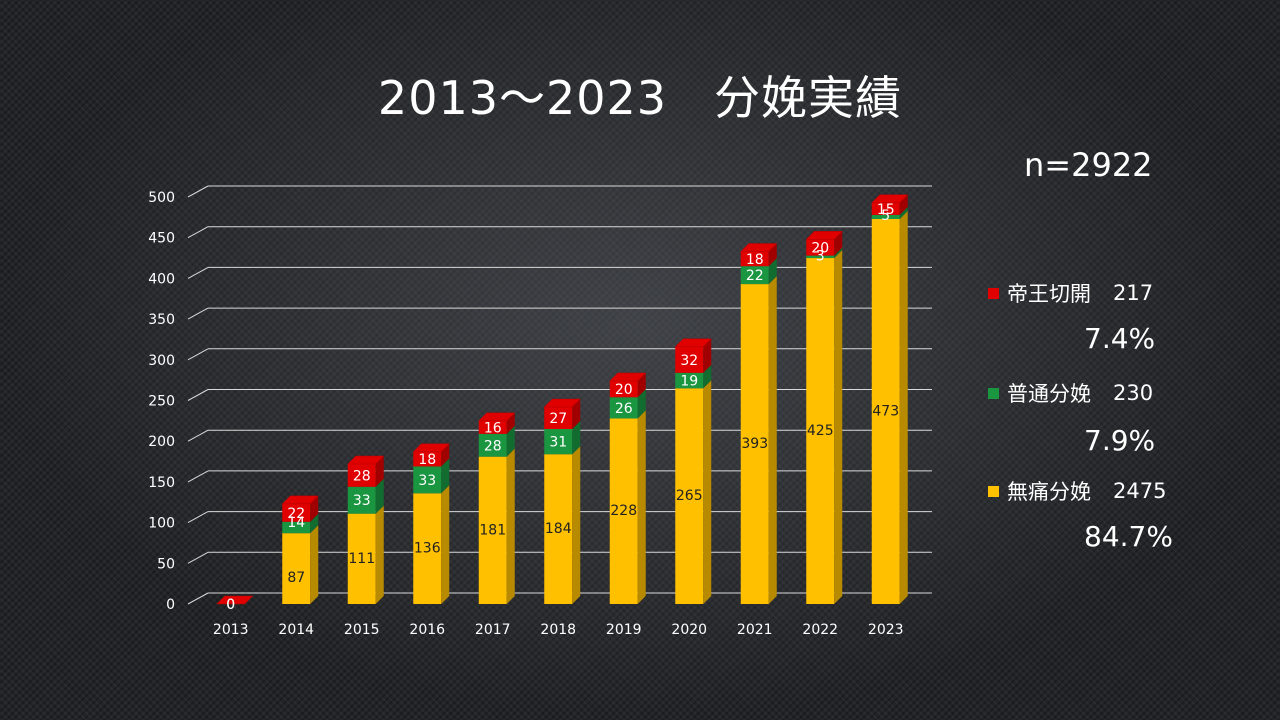  What do you see at coordinates (1077, 491) in the screenshot?
I see `legend-item-epidural: 無痛分娩 2475` at bounding box center [1077, 491].